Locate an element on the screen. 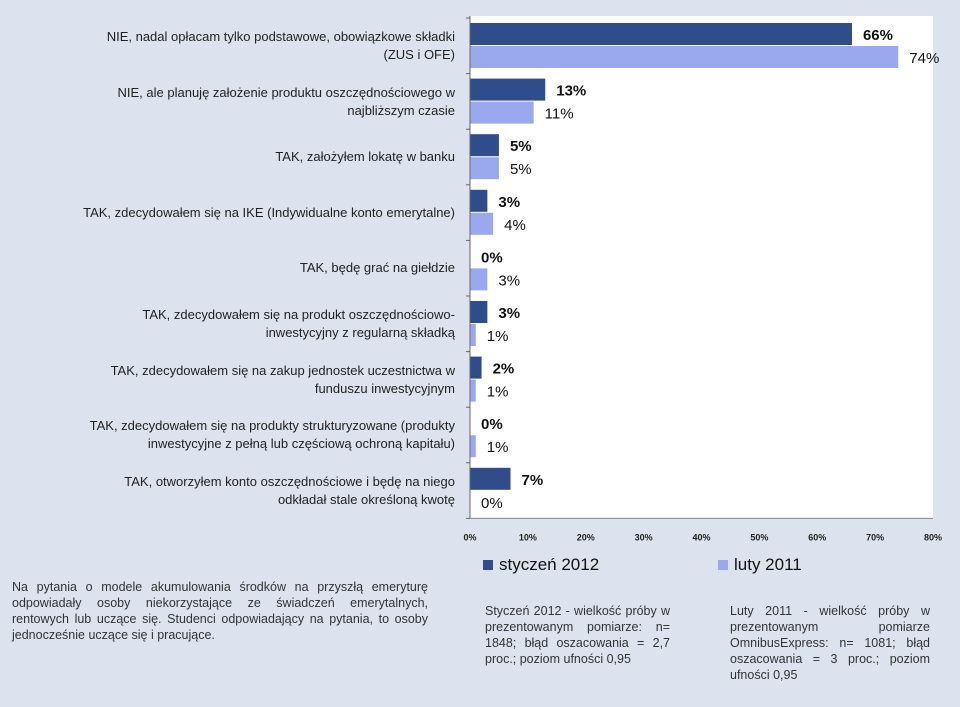  category-label: TAK, będę grać na giełdzie is located at coordinates (377, 268).